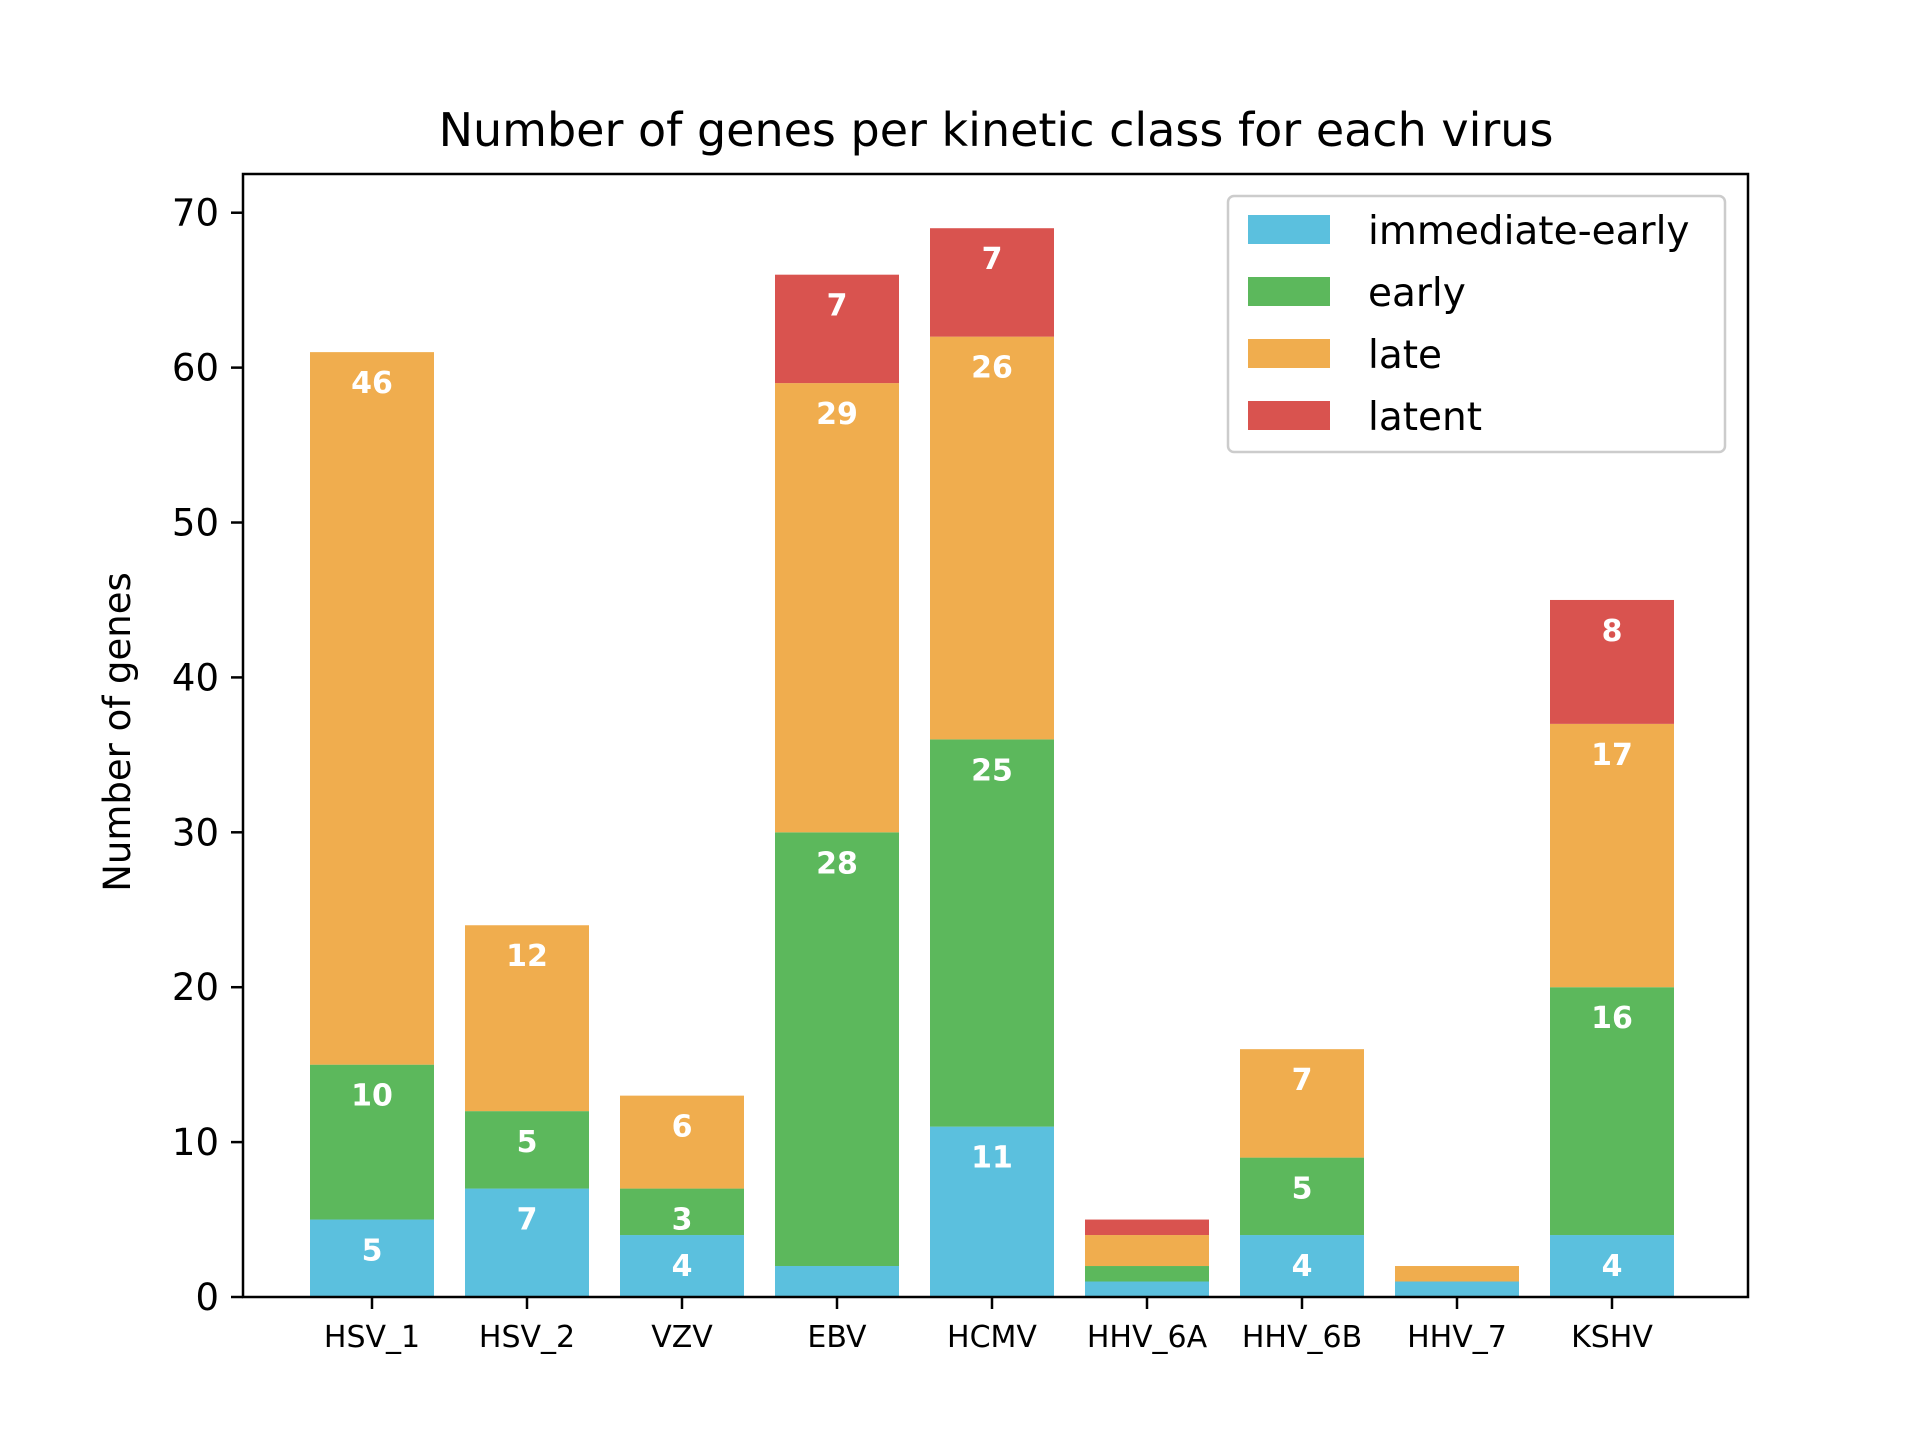 This screenshot has height=1440, width=1920. What do you see at coordinates (195, 368) in the screenshot?
I see `y-tick-label: 60` at bounding box center [195, 368].